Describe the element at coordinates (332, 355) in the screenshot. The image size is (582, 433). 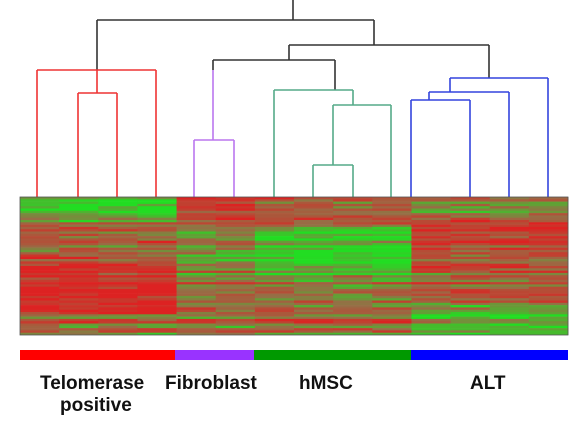
I see `hmsc-bar` at that location.